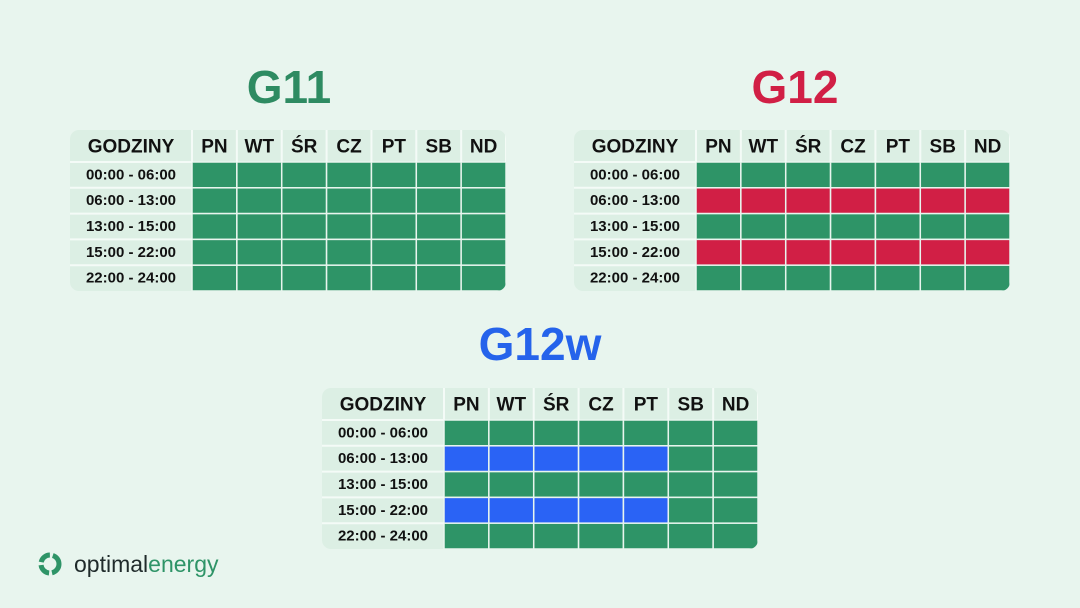 The width and height of the screenshot is (1080, 608). Describe the element at coordinates (601, 405) in the screenshot. I see `header-cell: CZ` at that location.